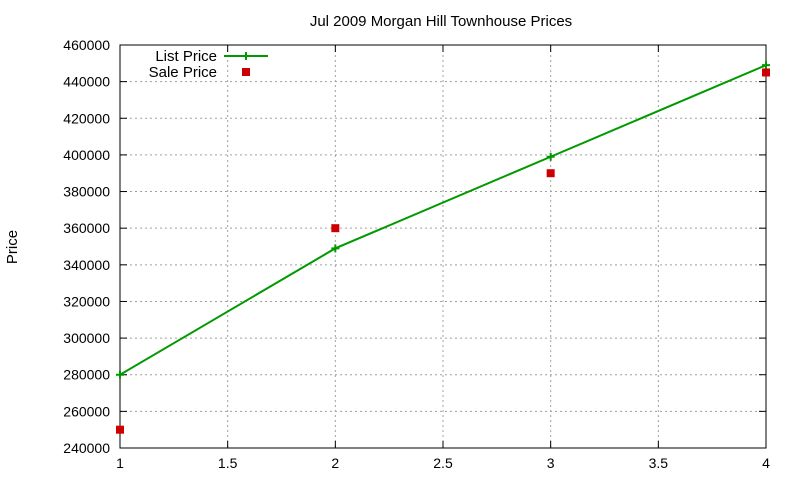 The width and height of the screenshot is (800, 485). I want to click on legend-label: Sale Price, so click(183, 72).